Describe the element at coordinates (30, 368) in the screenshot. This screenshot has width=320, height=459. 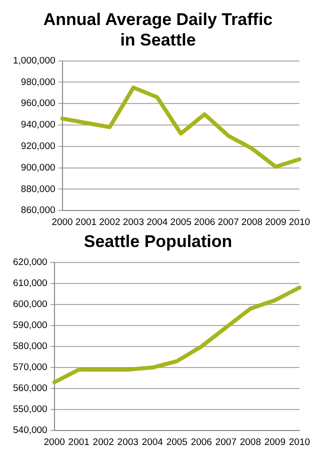
I see `y-tick-label: 570,000` at that location.